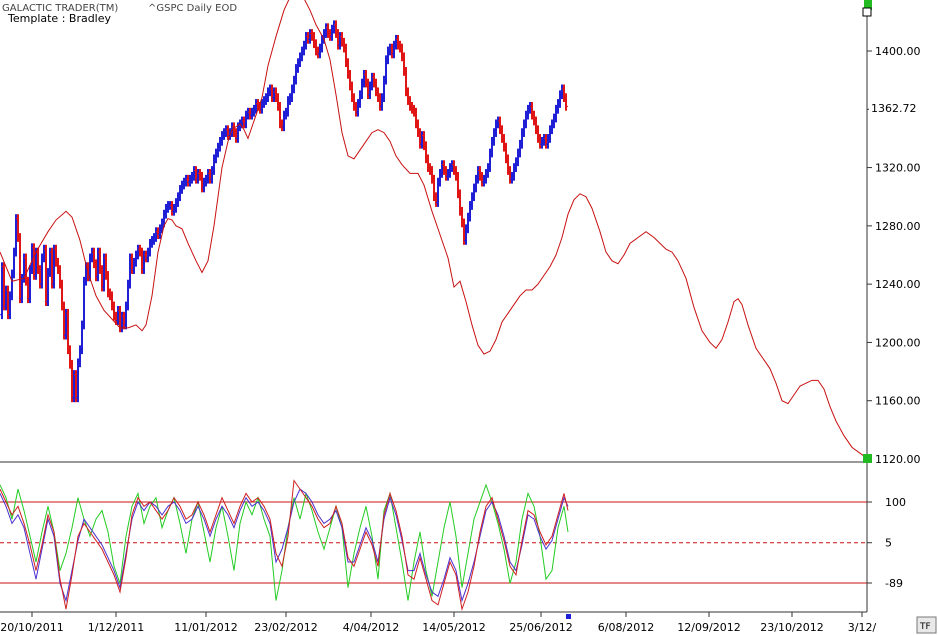 Image resolution: width=938 pixels, height=635 pixels. I want to click on price-tick-label: 1120.00, so click(898, 459).